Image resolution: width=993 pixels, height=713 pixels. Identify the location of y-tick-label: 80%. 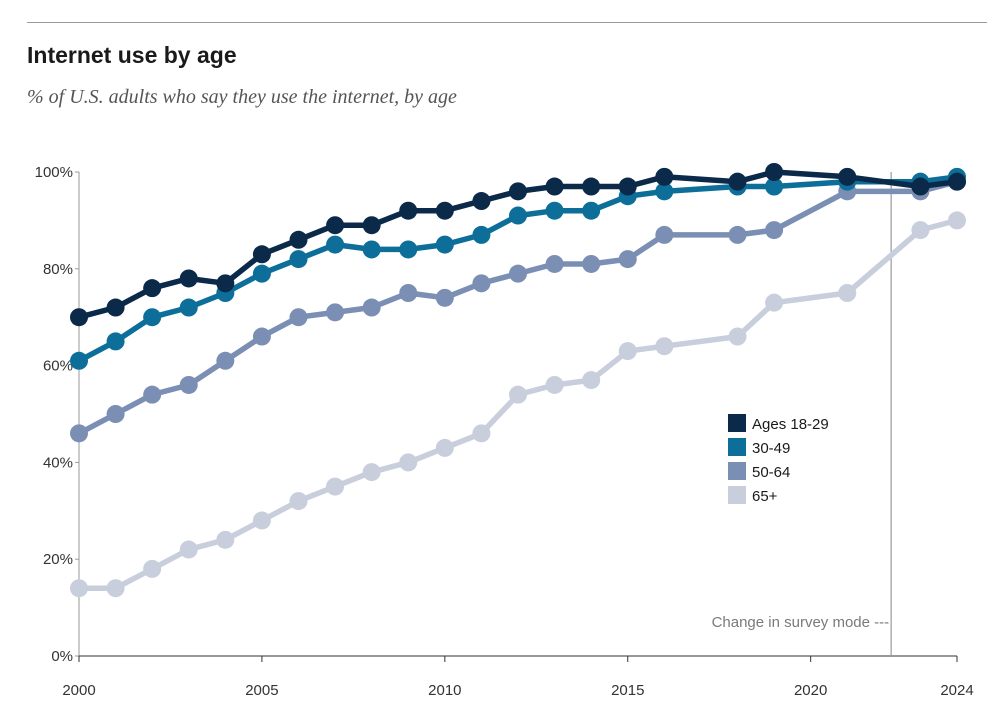
(58, 269).